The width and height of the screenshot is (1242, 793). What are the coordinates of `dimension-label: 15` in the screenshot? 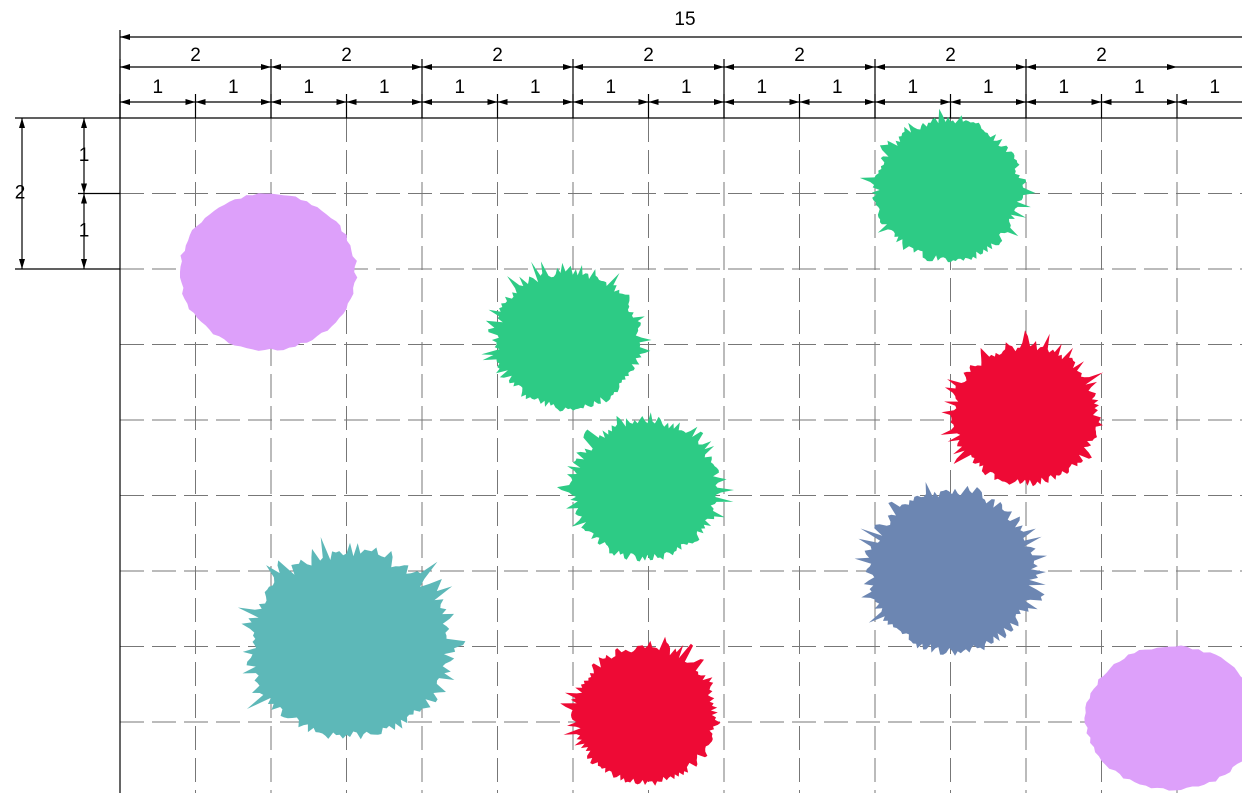 It's located at (684, 19).